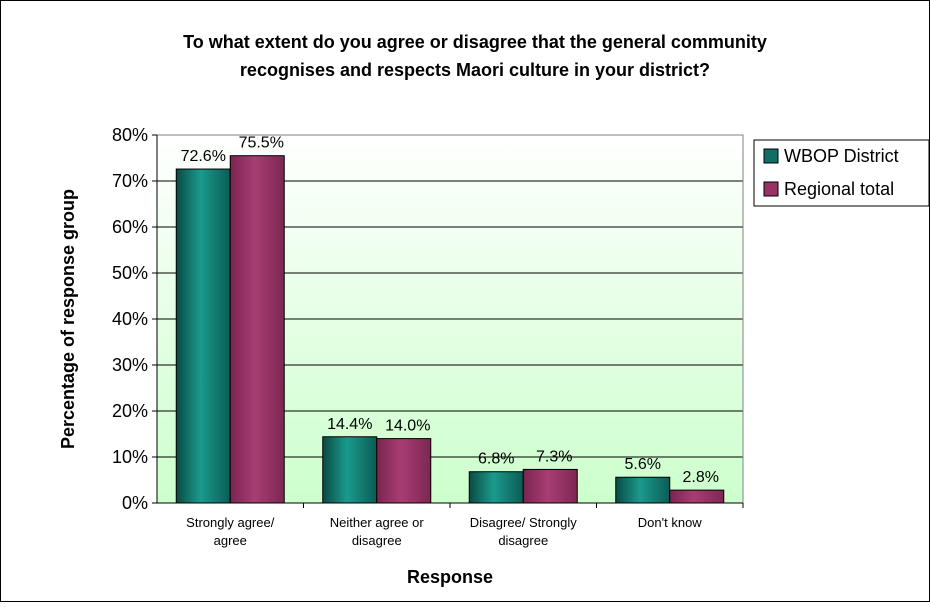 The width and height of the screenshot is (930, 607). What do you see at coordinates (203, 156) in the screenshot?
I see `data-label-wbop: 72.6%` at bounding box center [203, 156].